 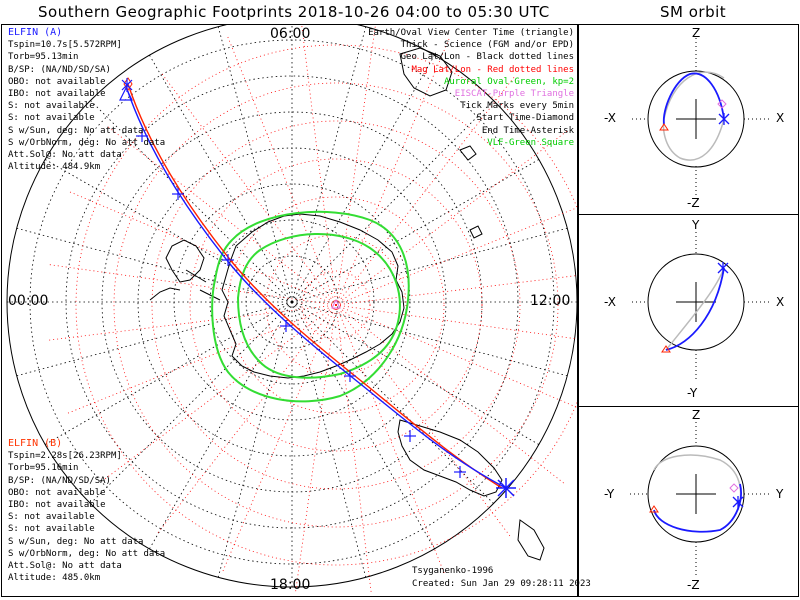 I want to click on elfin-a-info-line: Tspin=10.7s[5.572RPM], so click(x=65, y=45).